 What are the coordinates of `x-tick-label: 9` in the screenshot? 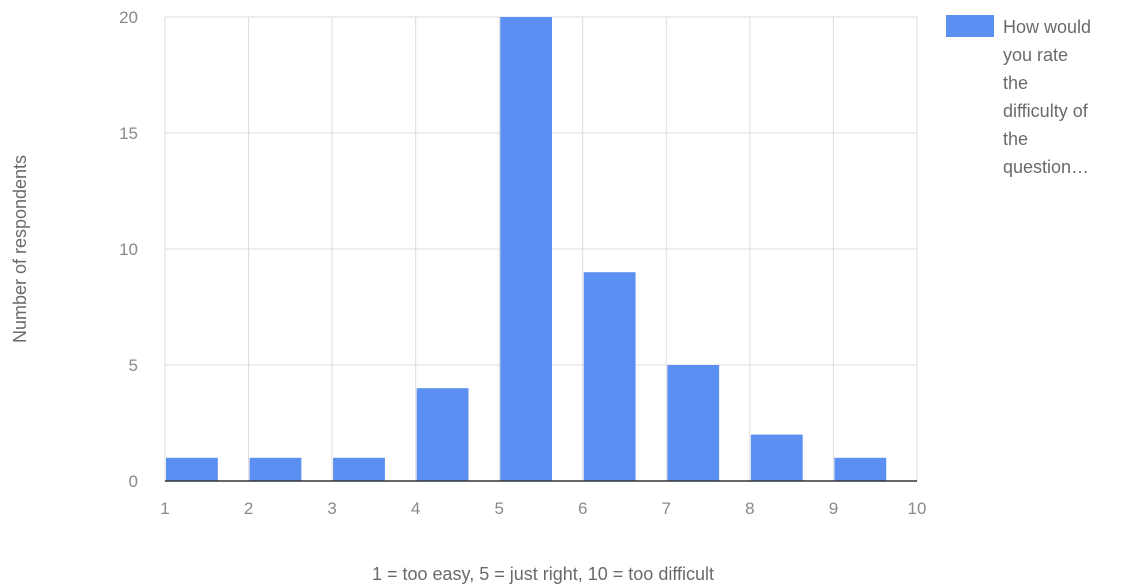 It's located at (833, 508).